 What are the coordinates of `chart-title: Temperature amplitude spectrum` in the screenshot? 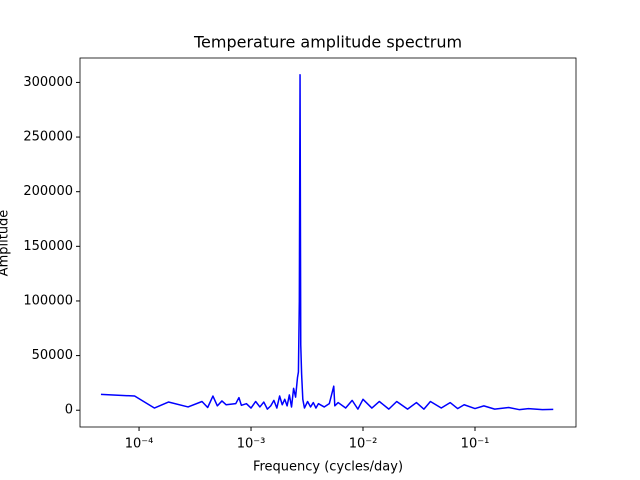 It's located at (327, 42).